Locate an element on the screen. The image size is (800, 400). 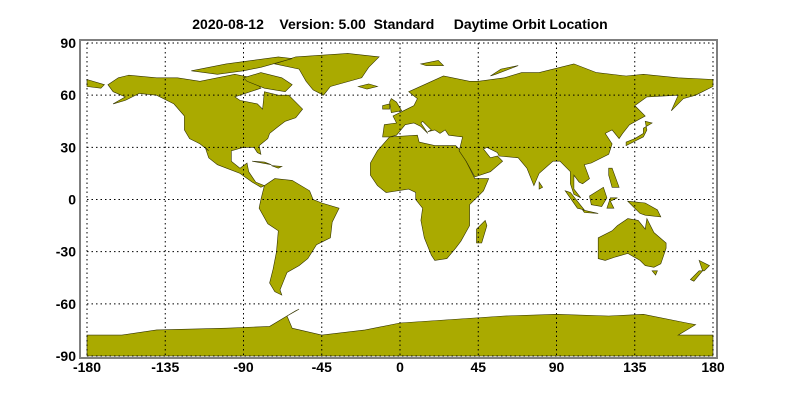
landmass-arctic-archipelago is located at coordinates (242, 65).